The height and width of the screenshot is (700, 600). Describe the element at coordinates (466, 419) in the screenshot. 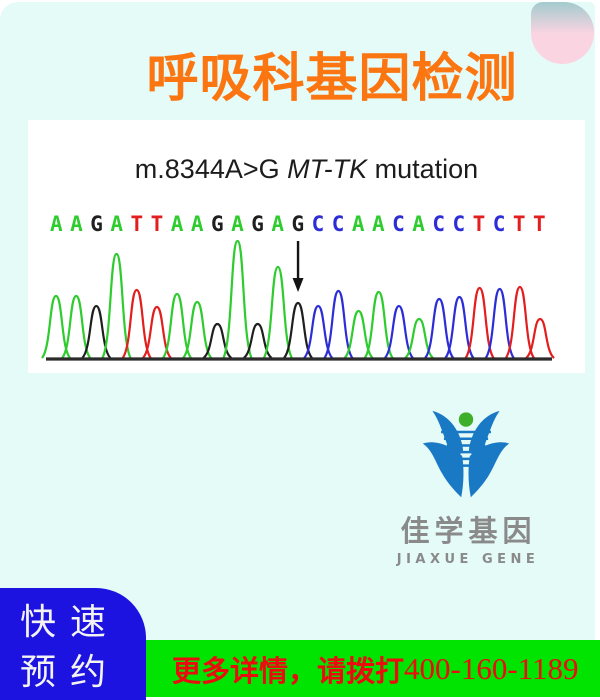

I see `logo-green-dot` at that location.